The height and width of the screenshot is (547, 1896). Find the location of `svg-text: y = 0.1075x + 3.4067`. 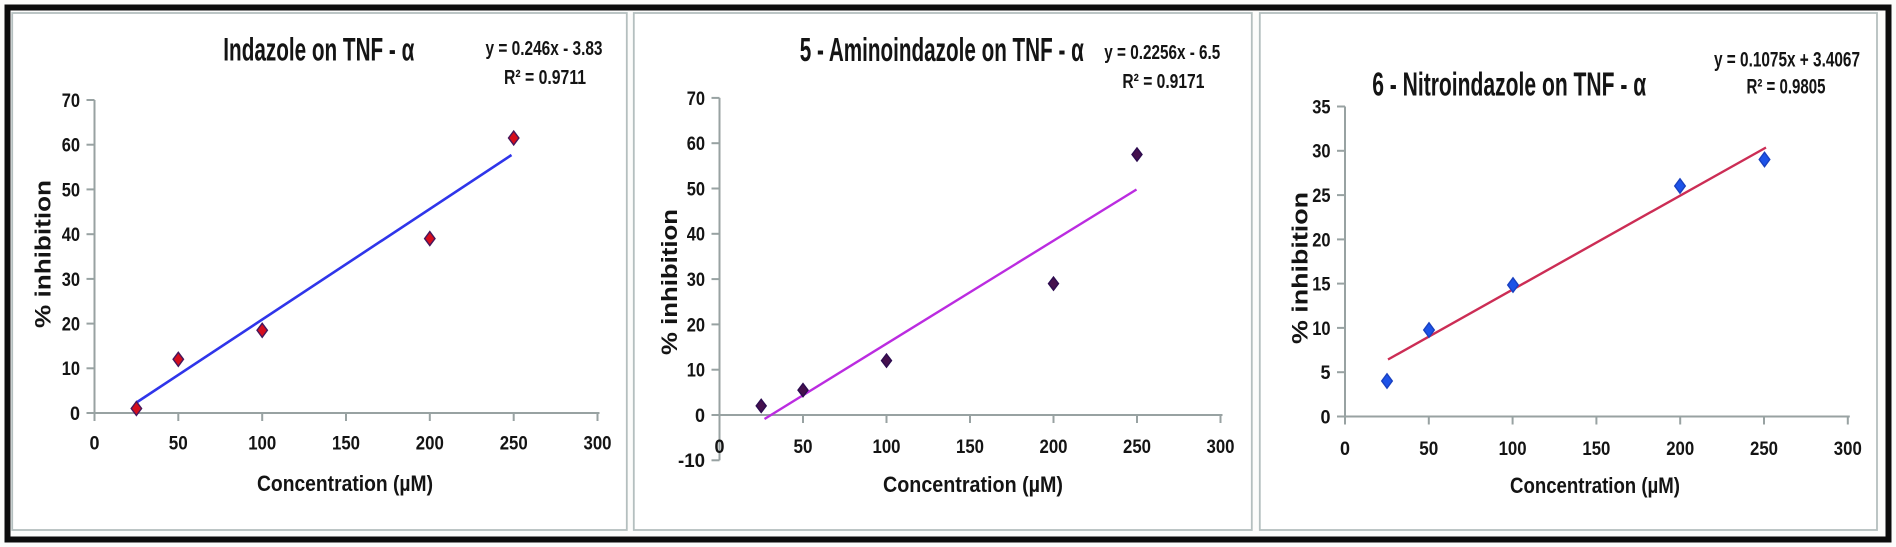

svg-text: y = 0.1075x + 3.4067 is located at coordinates (1787, 60).